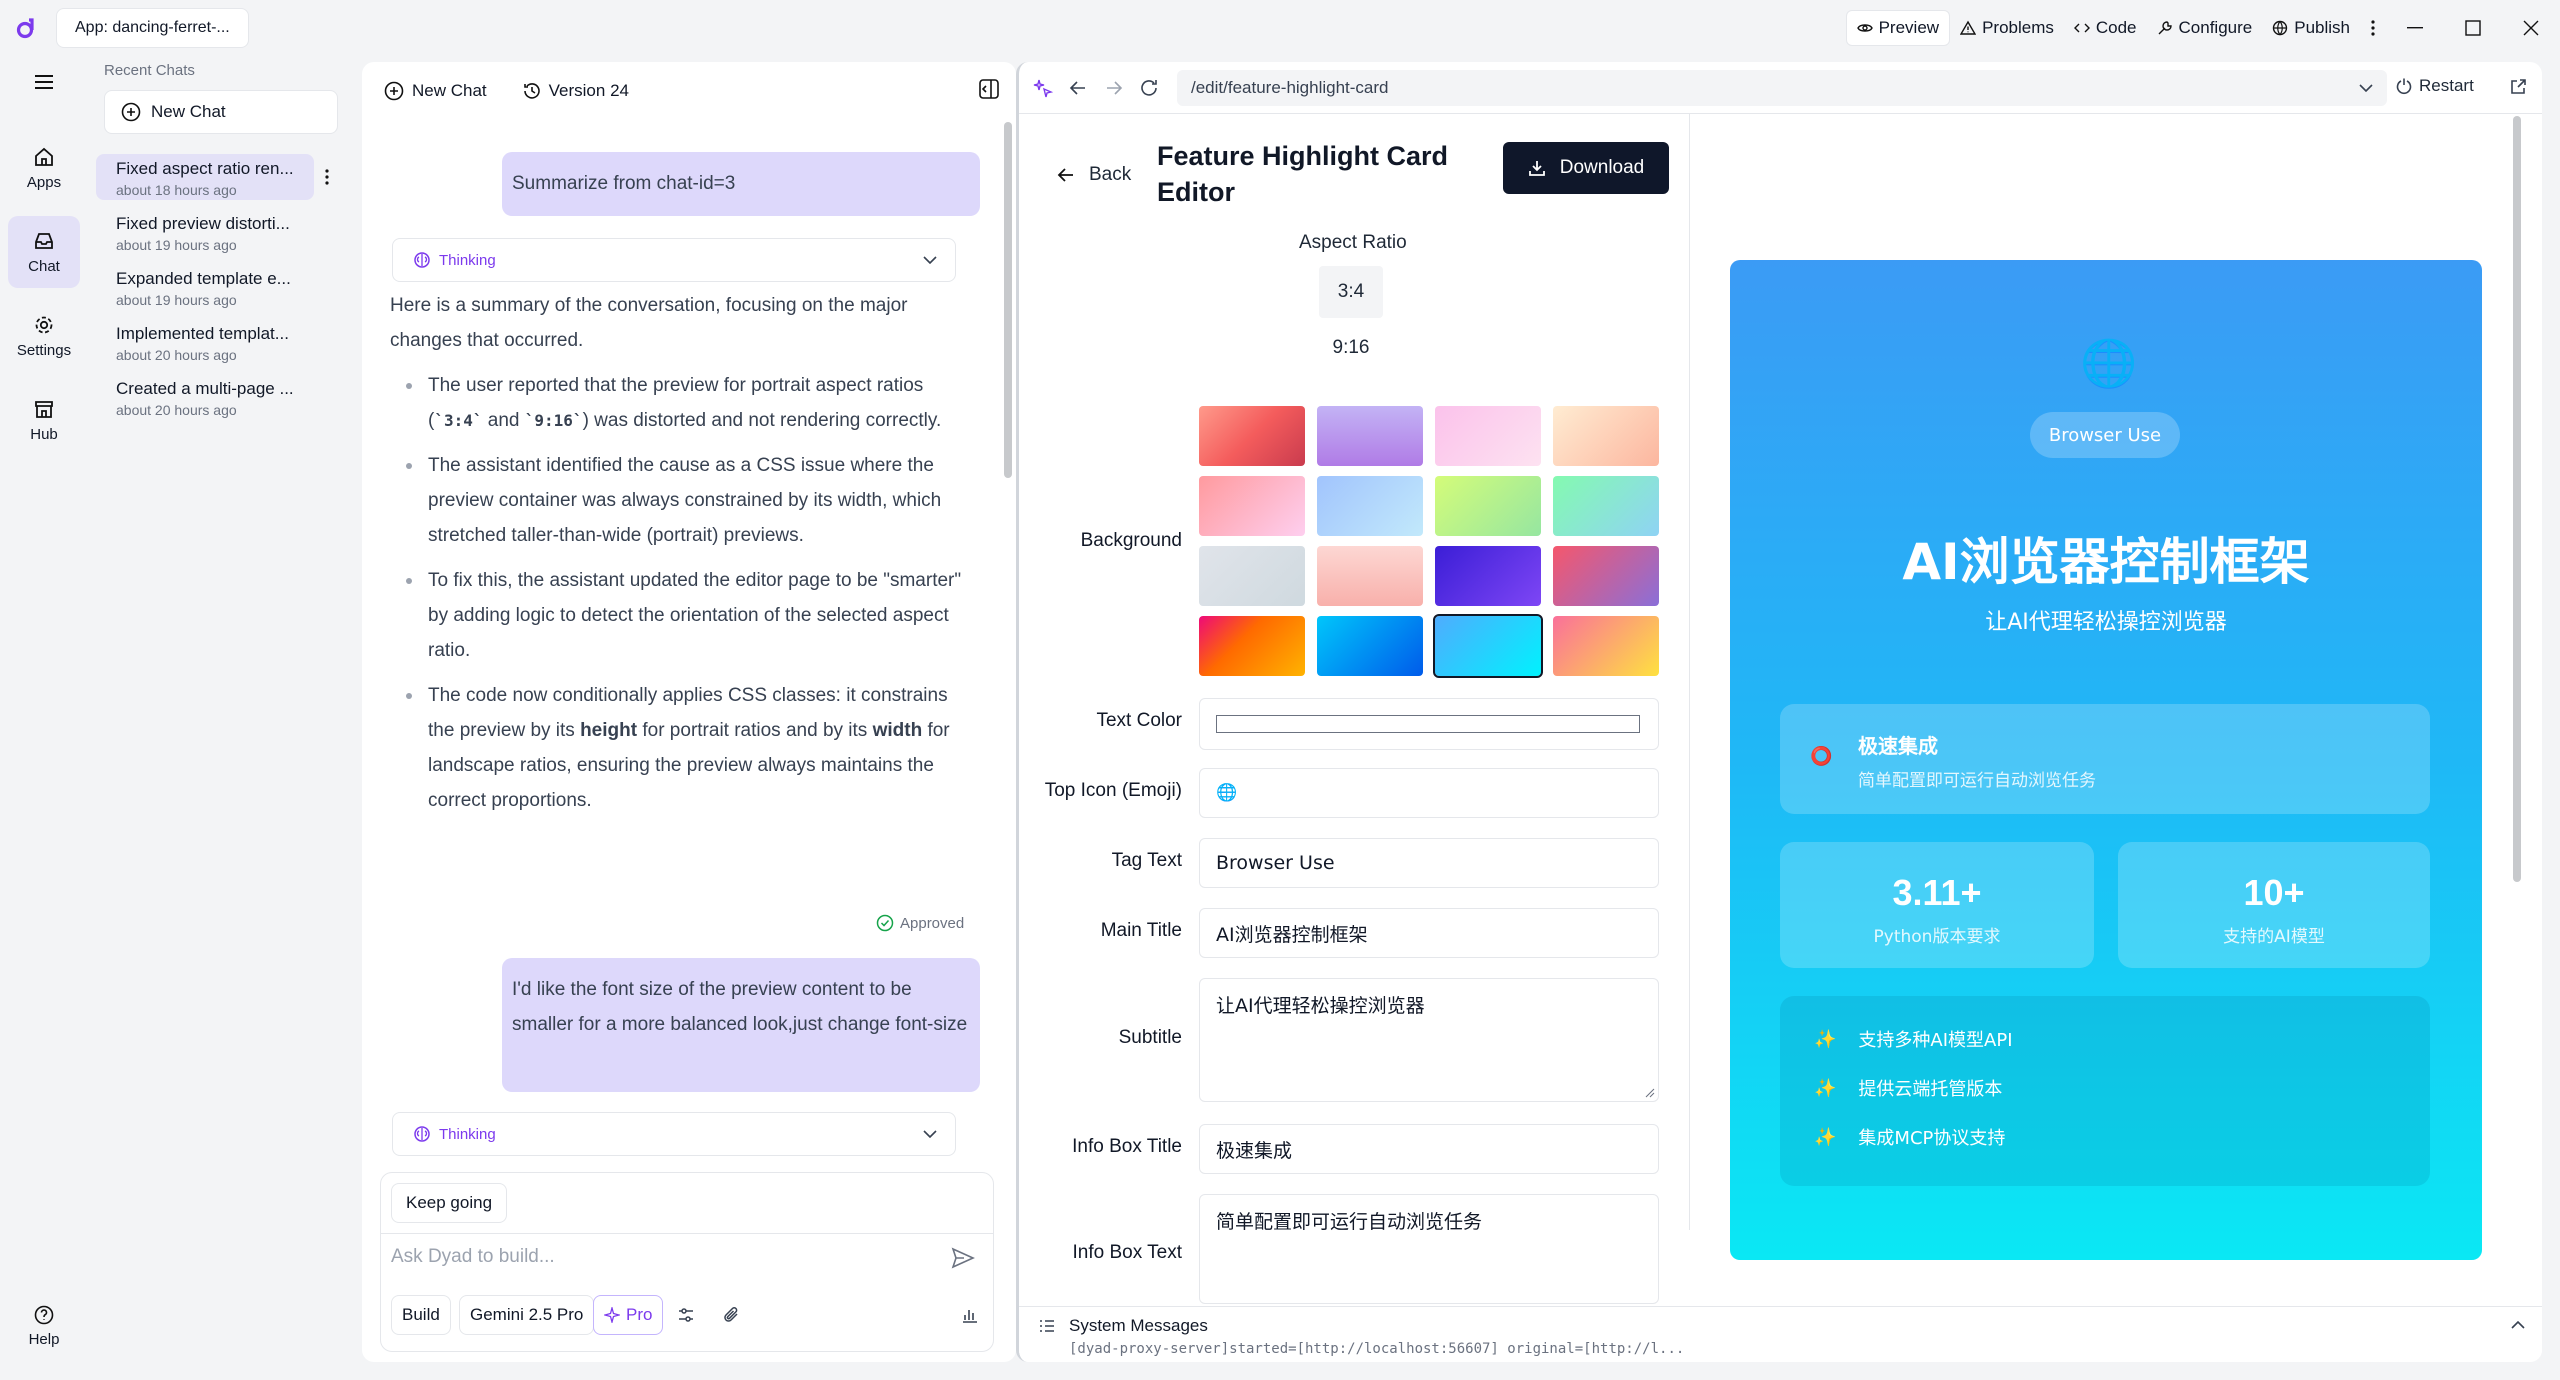 The image size is (2560, 1380). What do you see at coordinates (1065, 175) in the screenshot?
I see `arrow-left-icon` at bounding box center [1065, 175].